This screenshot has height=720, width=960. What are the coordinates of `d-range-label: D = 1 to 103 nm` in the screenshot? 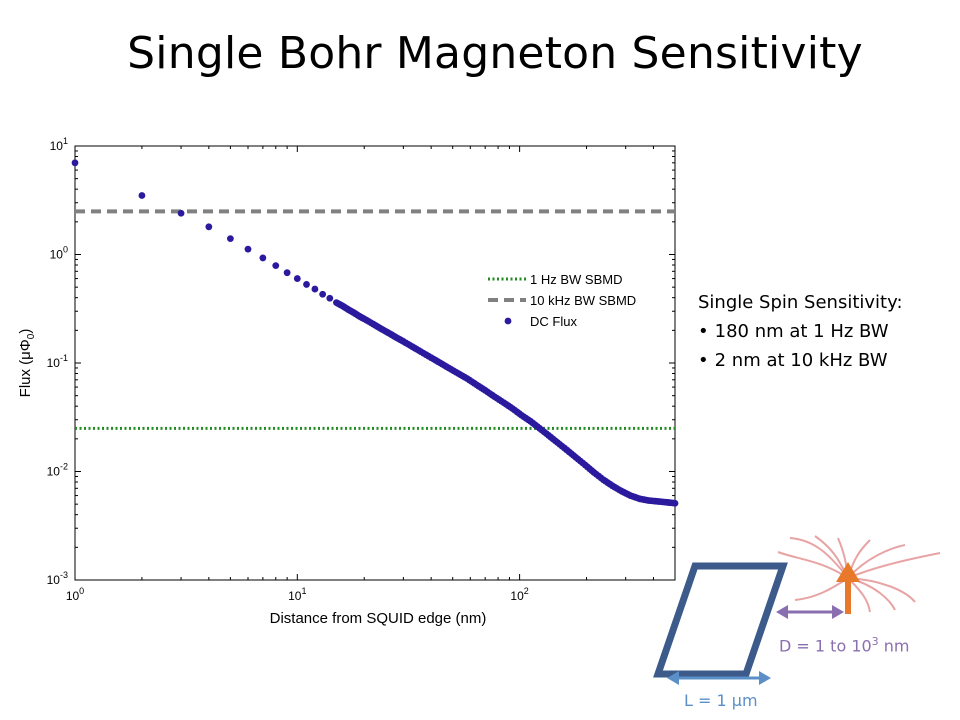 It's located at (844, 645).